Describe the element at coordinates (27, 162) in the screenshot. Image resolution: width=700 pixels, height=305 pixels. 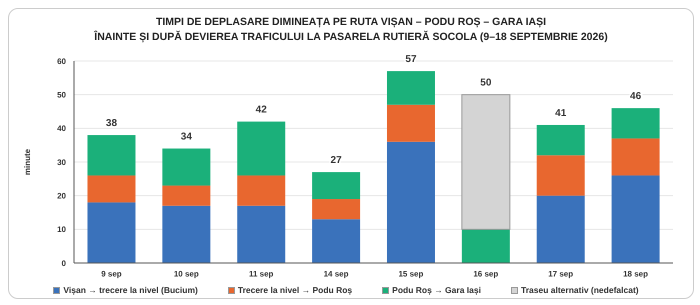
I see `y-axis-title: minute` at that location.